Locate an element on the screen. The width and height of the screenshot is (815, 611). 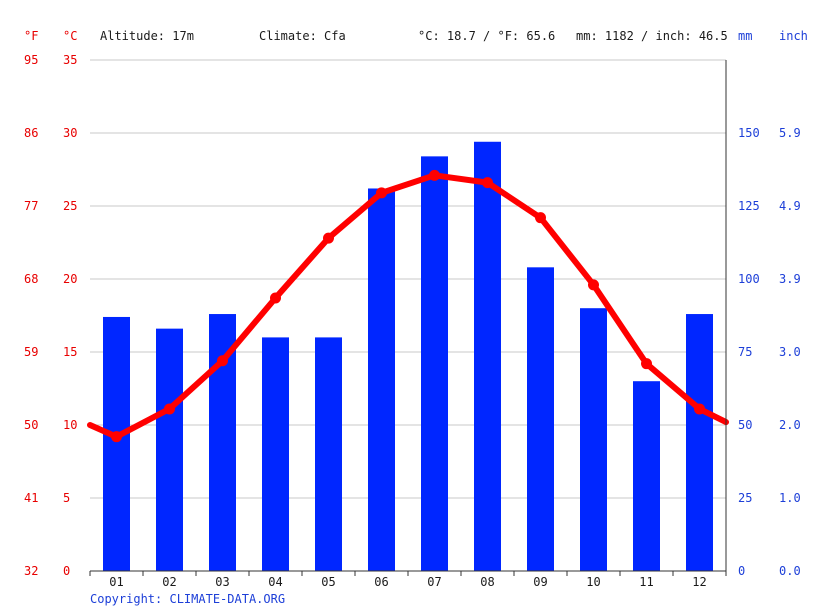
month-tick-label: 11 is located at coordinates (646, 582).